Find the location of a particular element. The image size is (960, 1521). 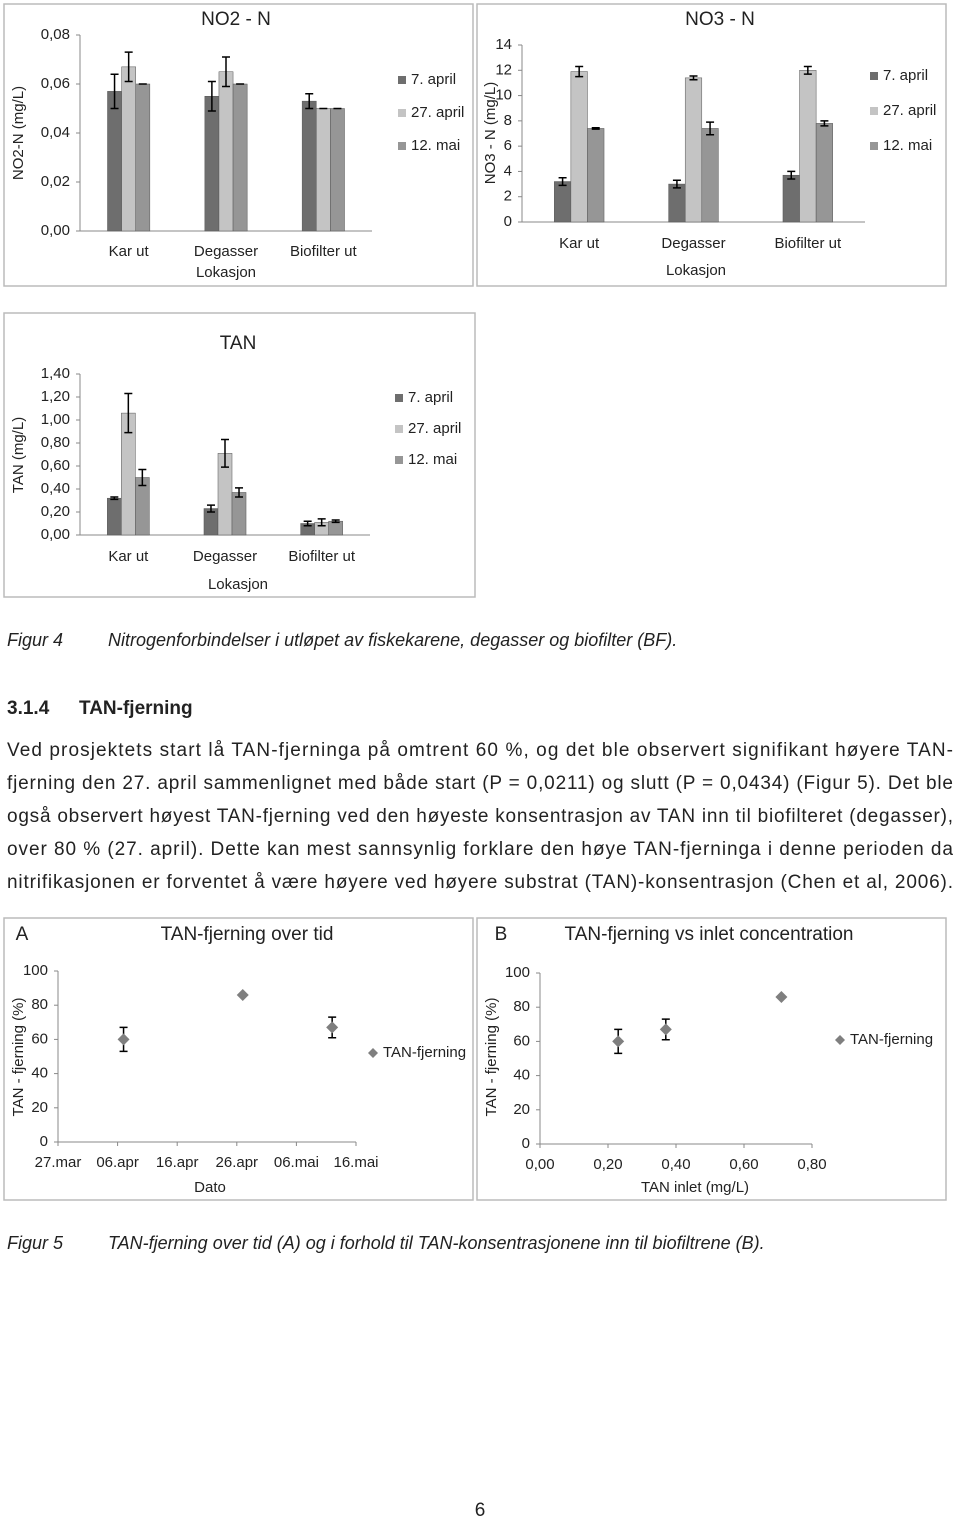

page-number: 6 is located at coordinates (480, 1510).